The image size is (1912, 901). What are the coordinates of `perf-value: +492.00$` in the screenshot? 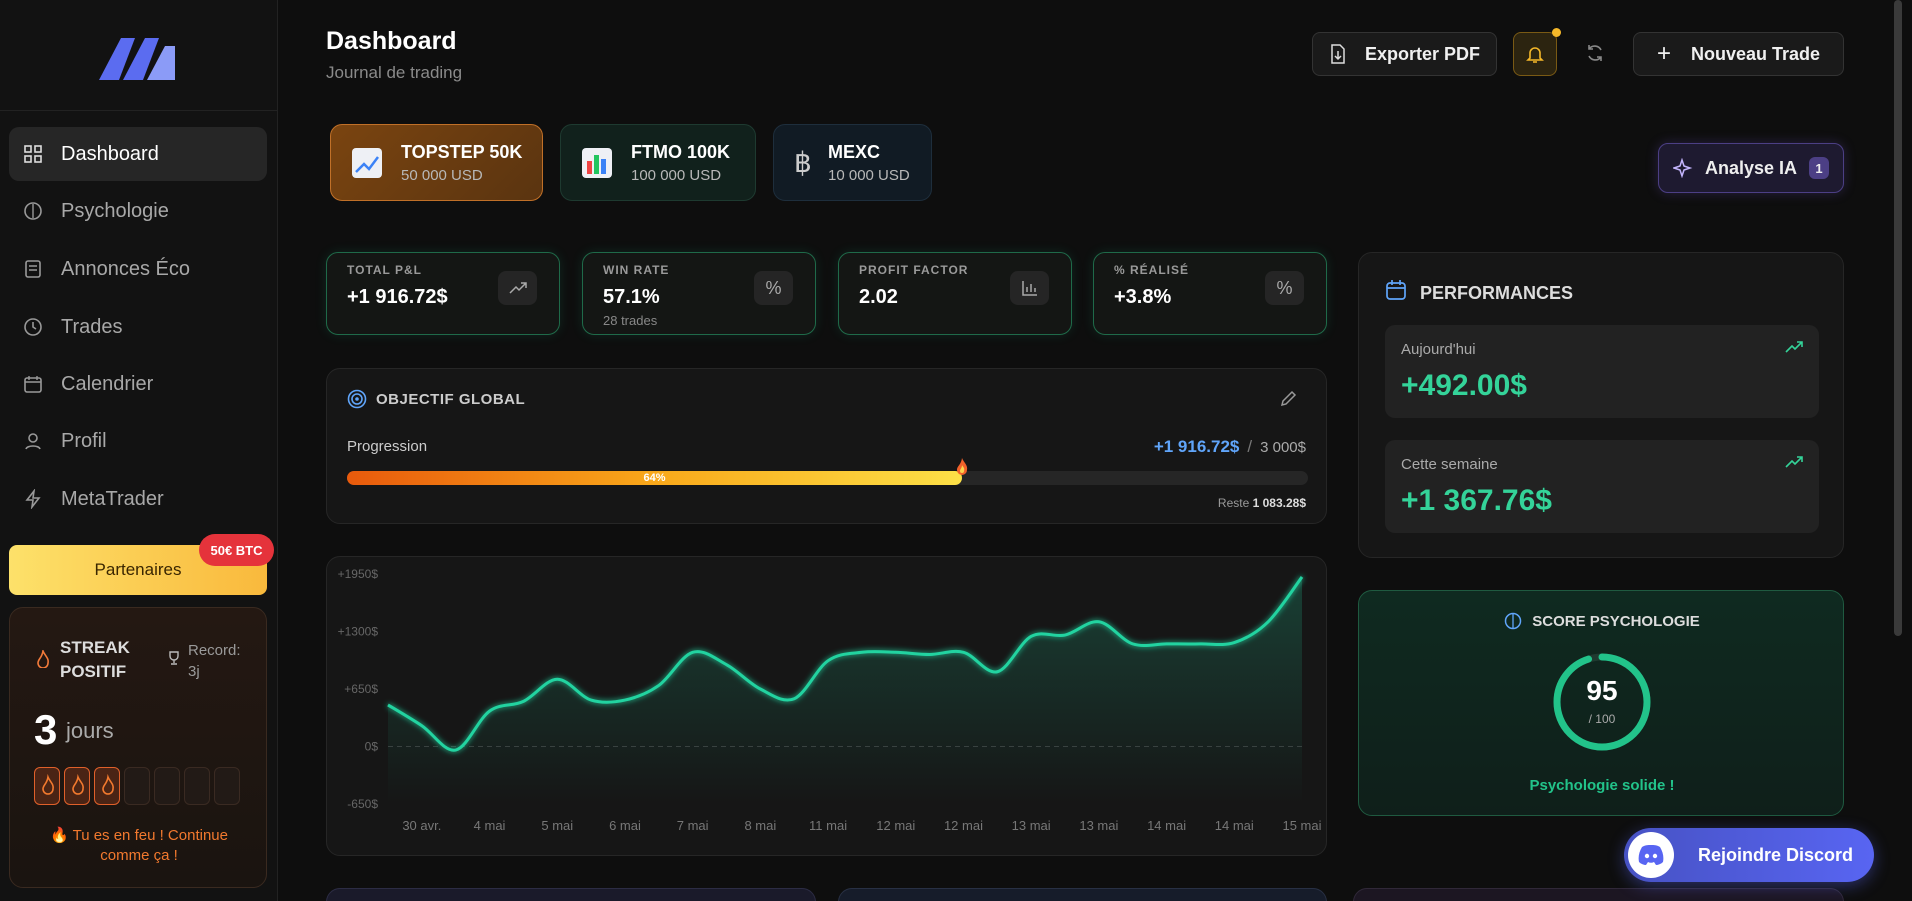 It's located at (1464, 385).